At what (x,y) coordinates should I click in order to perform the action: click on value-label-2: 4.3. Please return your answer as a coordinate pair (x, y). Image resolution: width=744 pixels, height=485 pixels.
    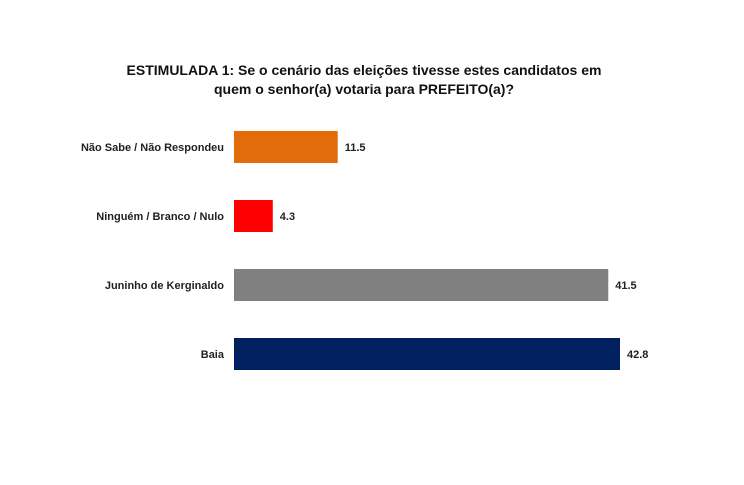
    Looking at the image, I should click on (287, 217).